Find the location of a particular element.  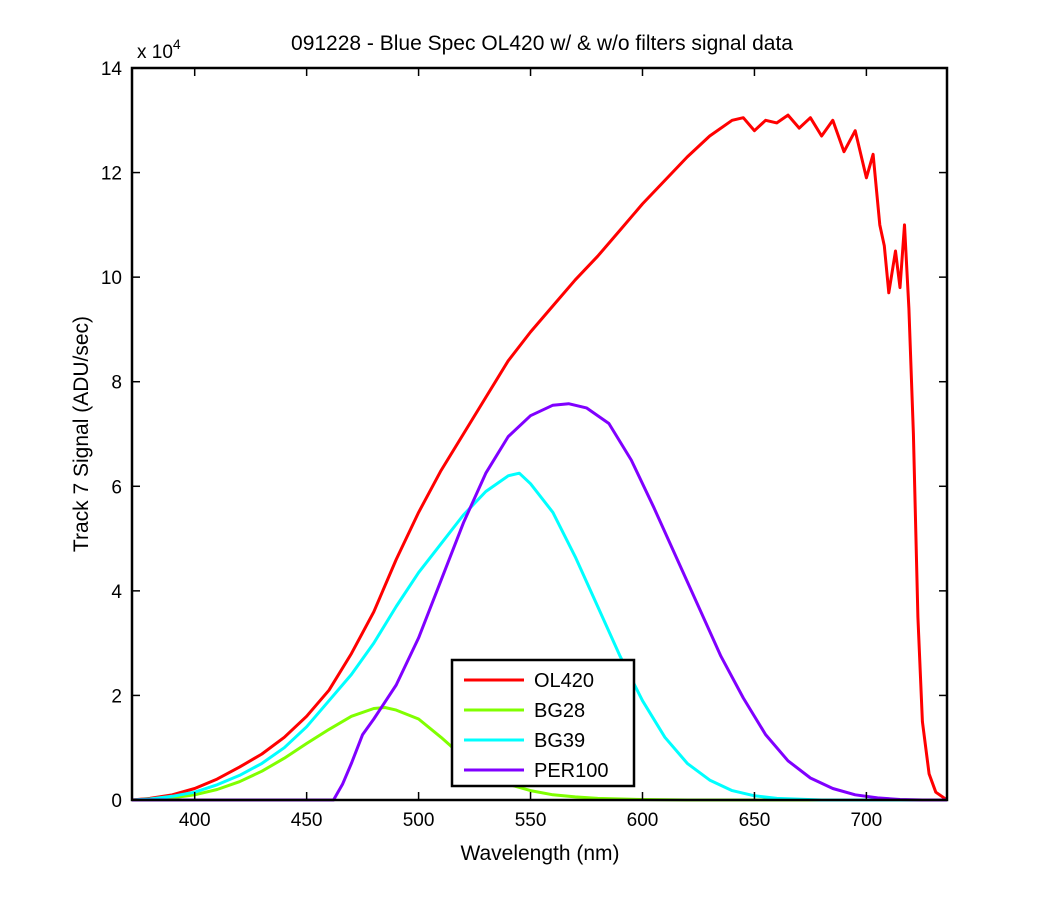

y-tick-label: 0 is located at coordinates (116, 801).